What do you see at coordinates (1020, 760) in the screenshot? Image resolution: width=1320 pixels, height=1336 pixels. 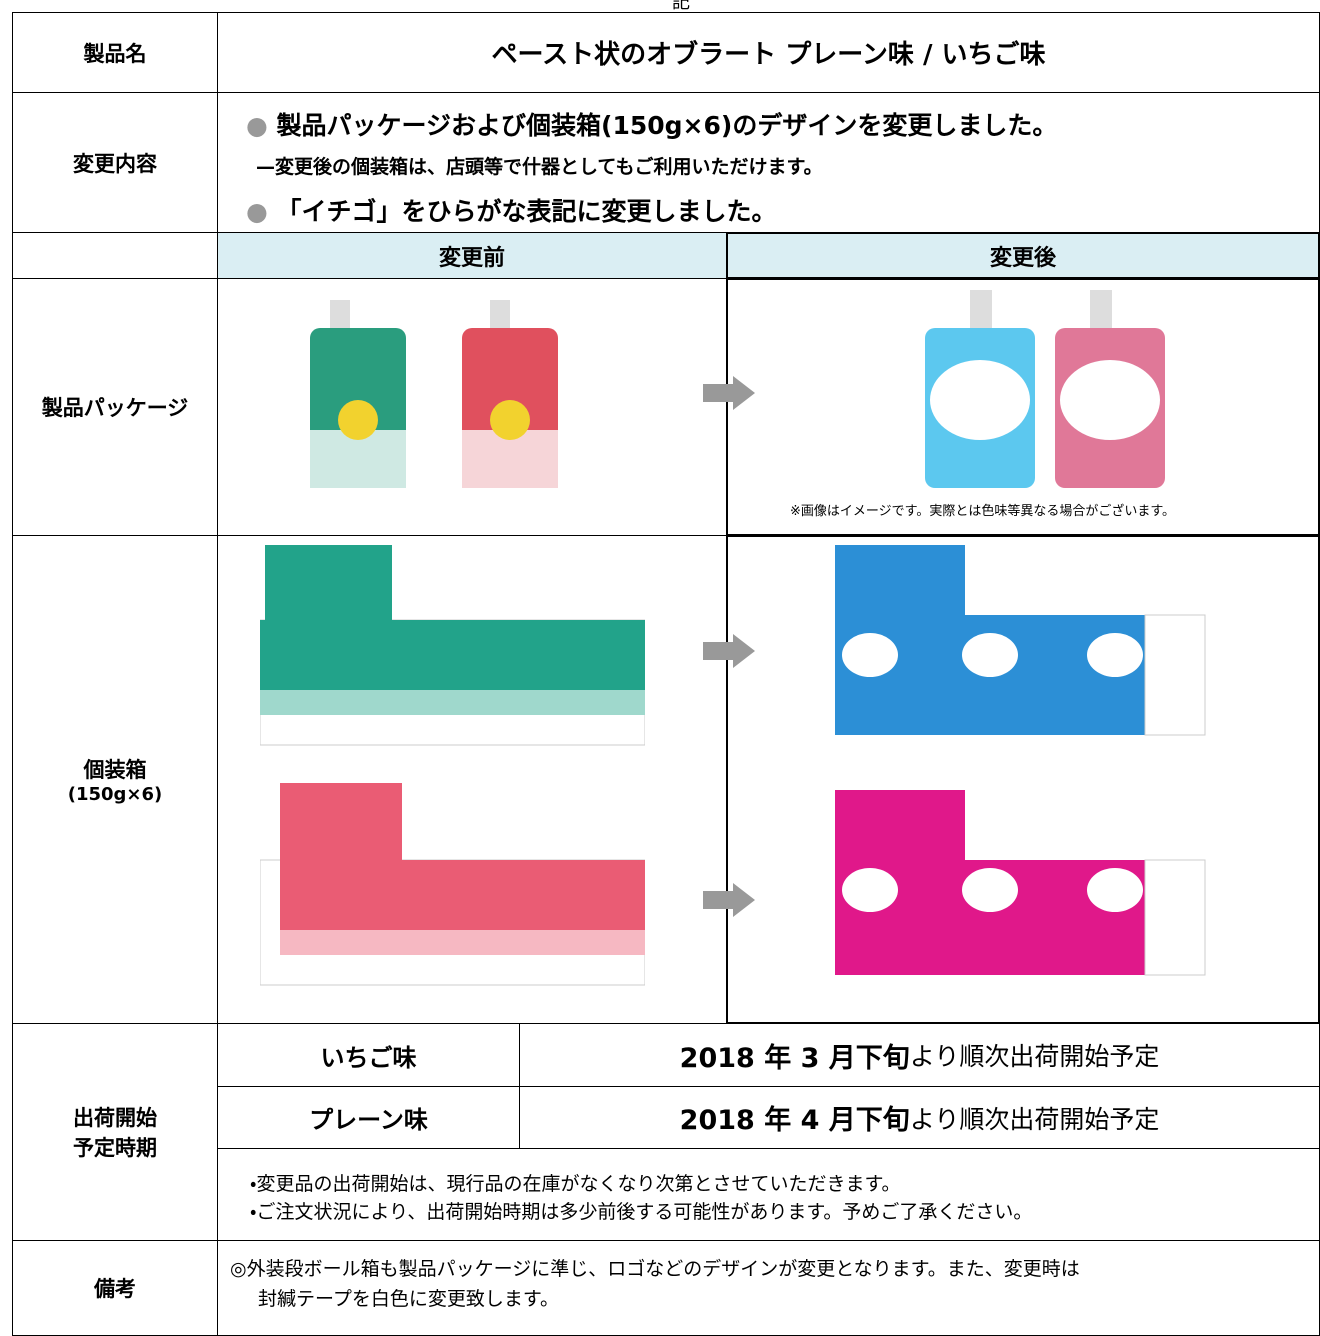 I see `new-boxes` at bounding box center [1020, 760].